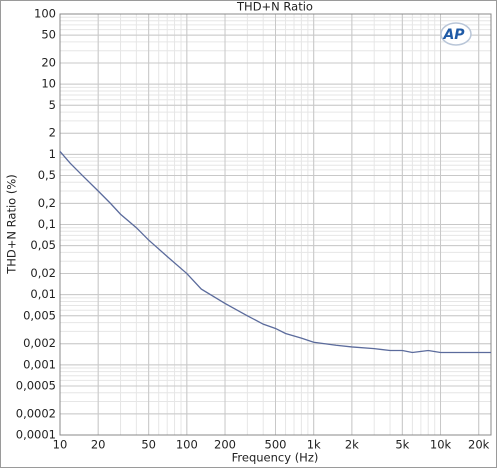 This screenshot has height=468, width=497. Describe the element at coordinates (274, 7) in the screenshot. I see `chart-title: THD+N Ratio` at that location.